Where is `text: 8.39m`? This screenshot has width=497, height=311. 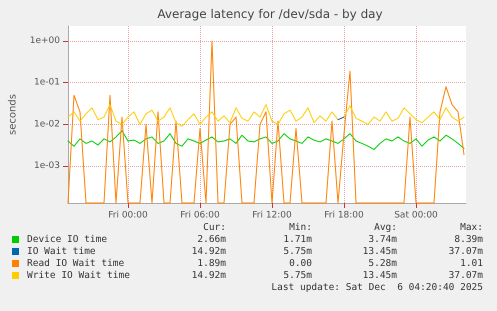 text: 8.39m is located at coordinates (468, 239).